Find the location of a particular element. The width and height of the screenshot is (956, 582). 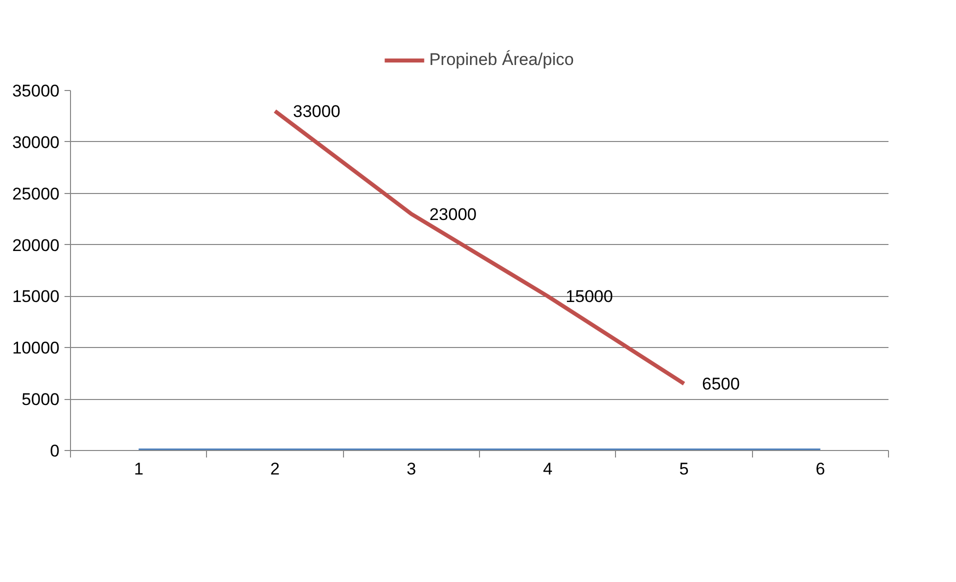

x-tick-label: 1 is located at coordinates (139, 469).